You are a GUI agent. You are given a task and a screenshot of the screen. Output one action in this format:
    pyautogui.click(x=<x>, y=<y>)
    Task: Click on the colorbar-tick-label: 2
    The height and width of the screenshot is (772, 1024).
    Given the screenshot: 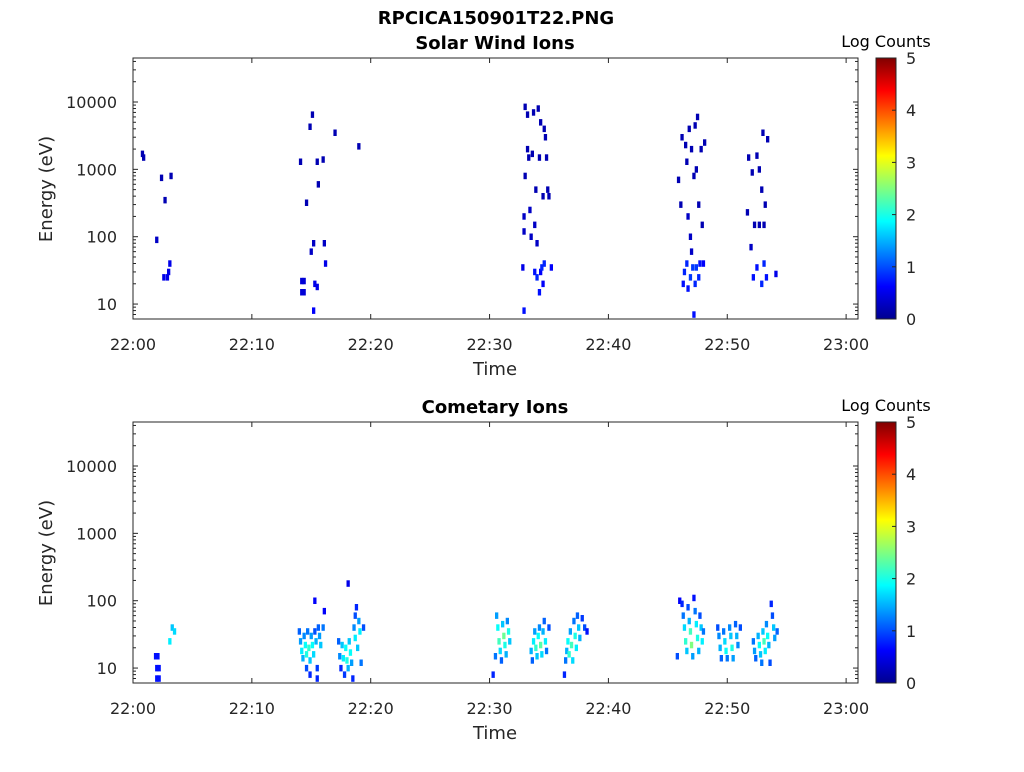 What is the action you would take?
    pyautogui.click(x=911, y=579)
    